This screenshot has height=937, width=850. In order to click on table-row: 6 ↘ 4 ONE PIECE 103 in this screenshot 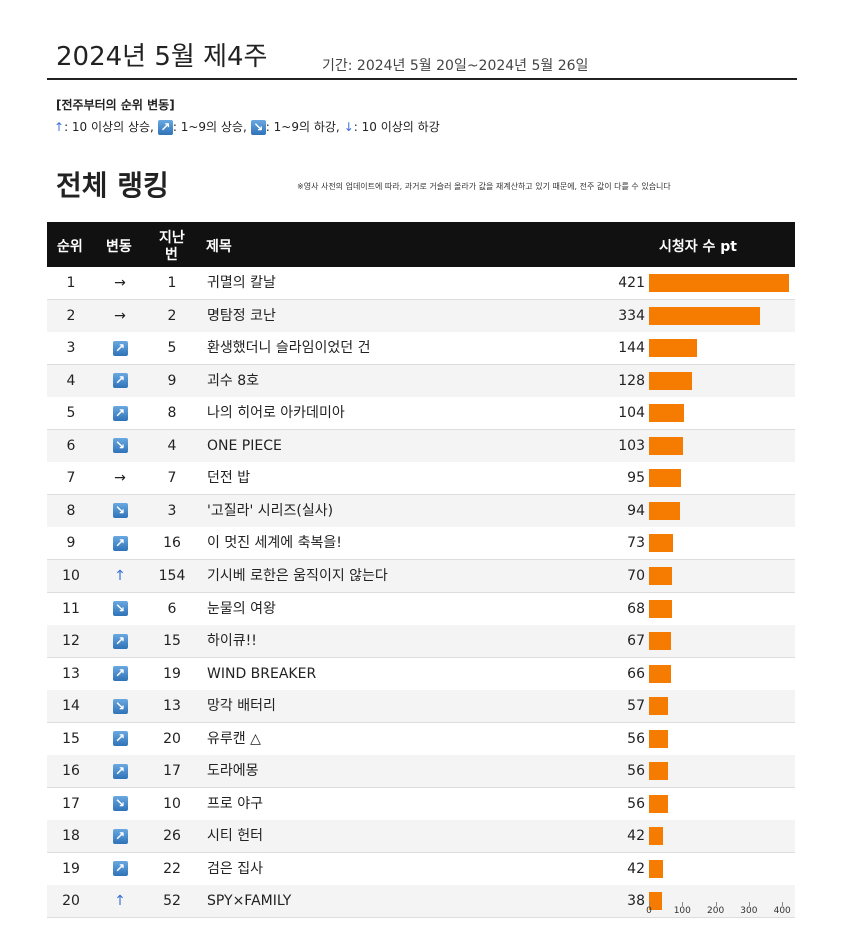, I will do `click(421, 446)`.